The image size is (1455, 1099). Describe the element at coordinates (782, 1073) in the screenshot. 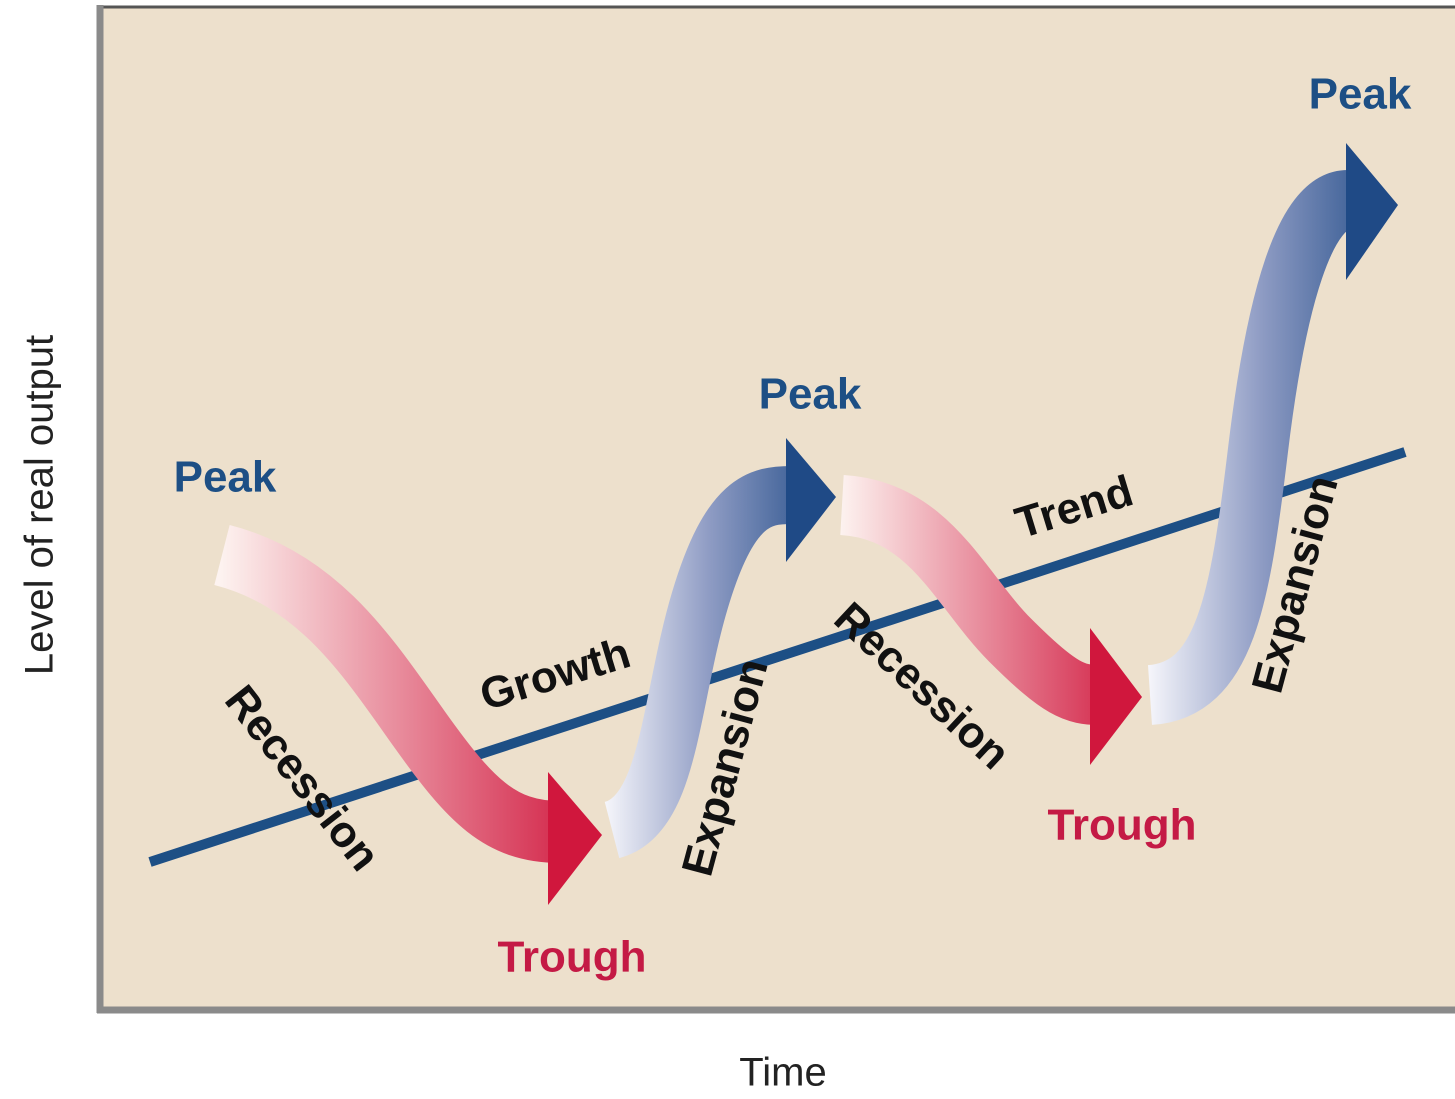

I see `x-axis-label: Time` at that location.